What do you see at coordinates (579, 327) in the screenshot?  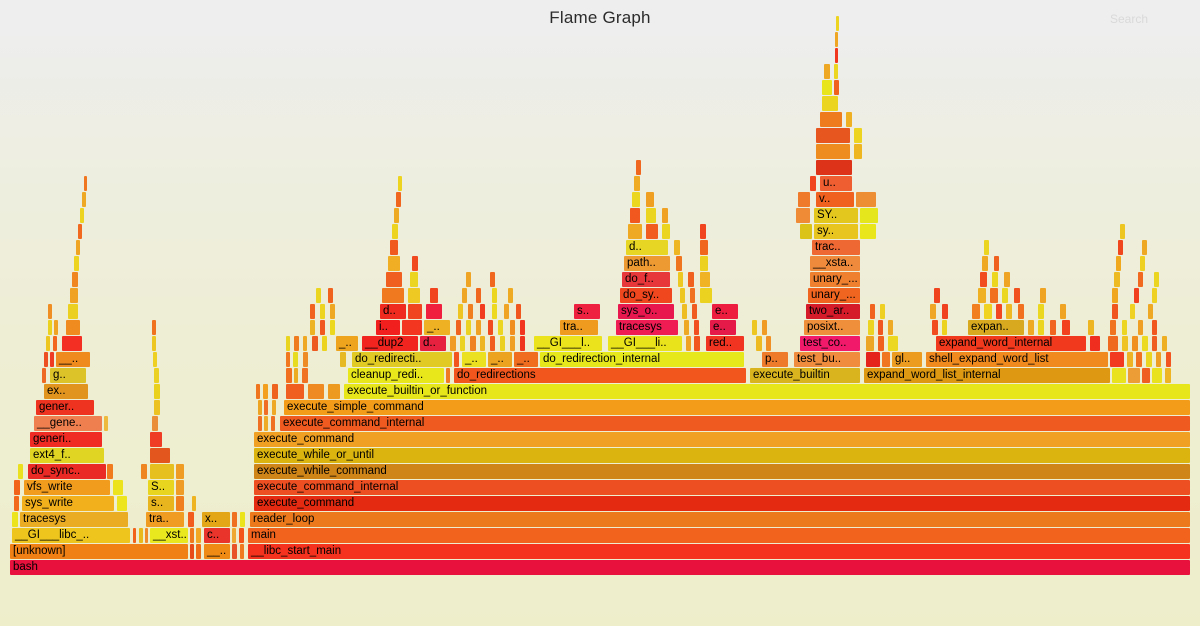 I see `flame-frame-tra: tra..` at bounding box center [579, 327].